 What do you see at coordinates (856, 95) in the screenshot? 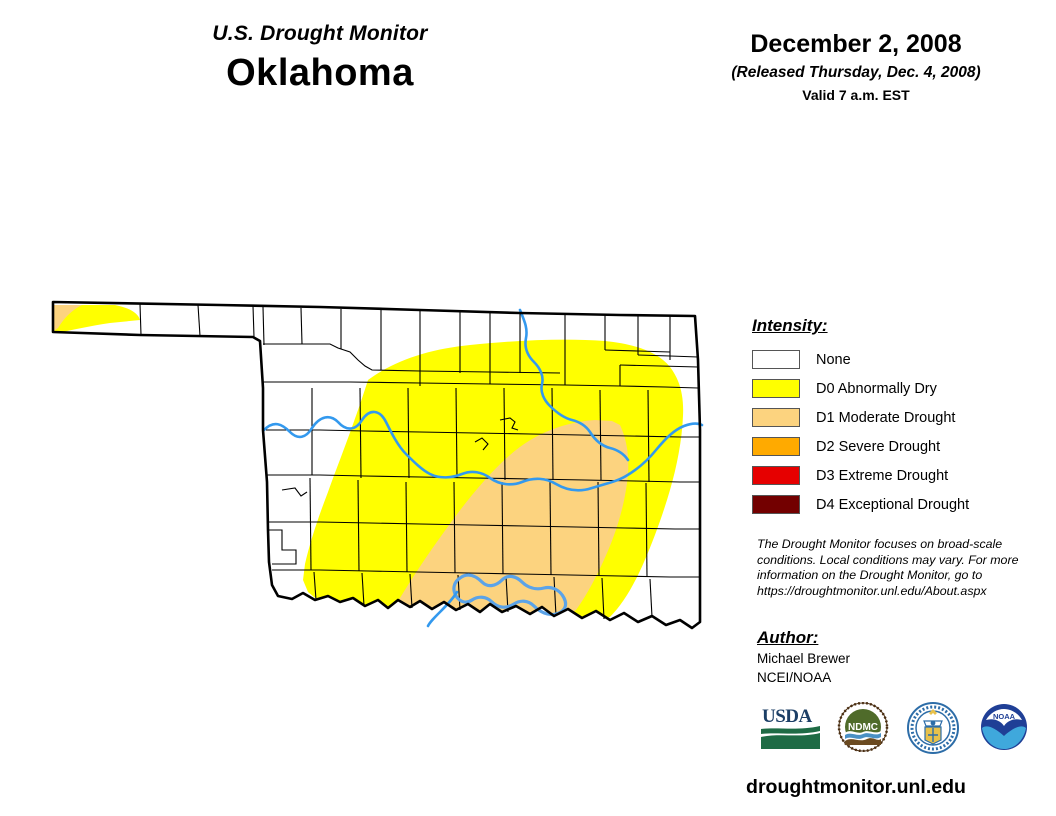
I see `valid-time: Valid 7 a.m. EST` at bounding box center [856, 95].